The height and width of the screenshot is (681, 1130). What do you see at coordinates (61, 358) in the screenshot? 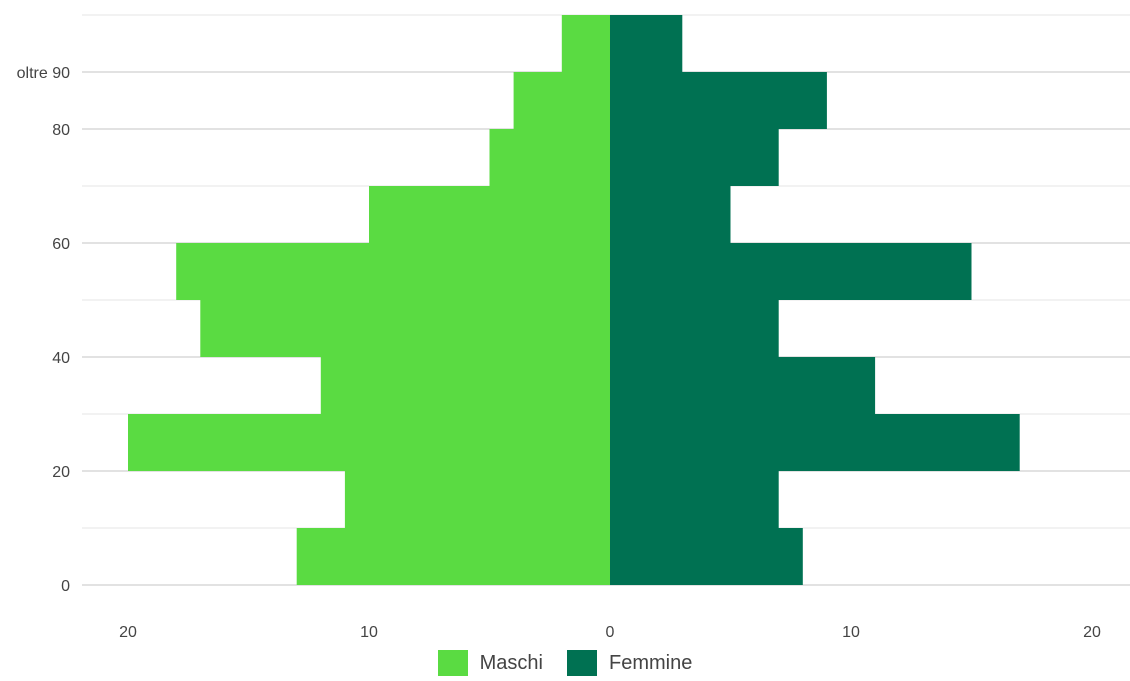
I see `y-tick-label: 40` at bounding box center [61, 358].